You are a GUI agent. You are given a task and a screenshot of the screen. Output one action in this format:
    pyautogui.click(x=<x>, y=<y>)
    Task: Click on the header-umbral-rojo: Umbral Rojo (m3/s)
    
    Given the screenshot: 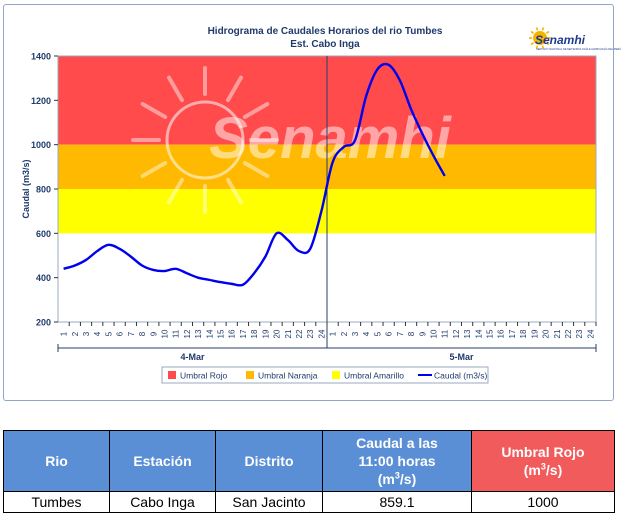 What is the action you would take?
    pyautogui.click(x=543, y=461)
    